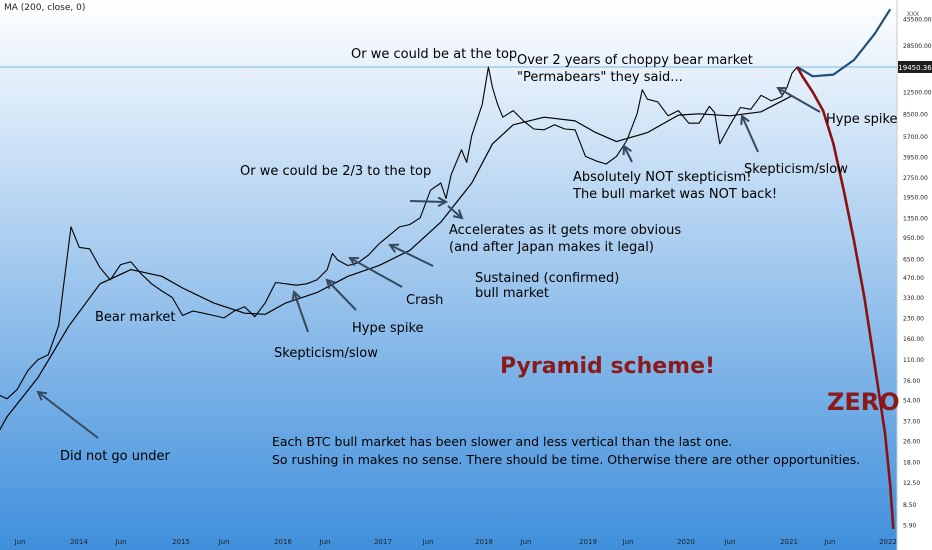 This screenshot has height=550, width=932. What do you see at coordinates (910, 505) in the screenshot?
I see `y-tick-label: 8.50` at bounding box center [910, 505].